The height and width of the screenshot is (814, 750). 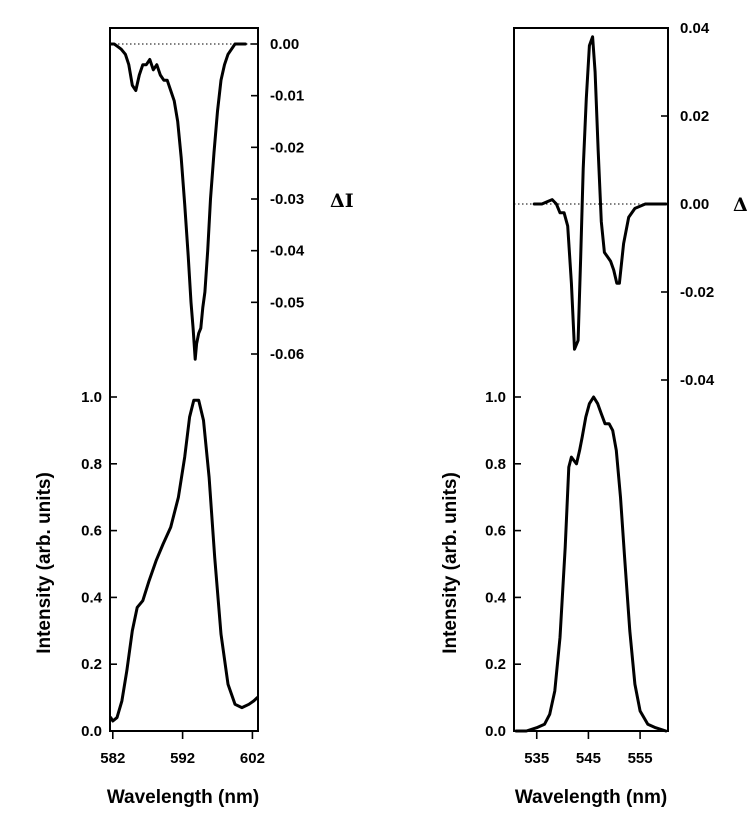 What do you see at coordinates (182, 758) in the screenshot?
I see `left-bottom-xtick-label: 592` at bounding box center [182, 758].